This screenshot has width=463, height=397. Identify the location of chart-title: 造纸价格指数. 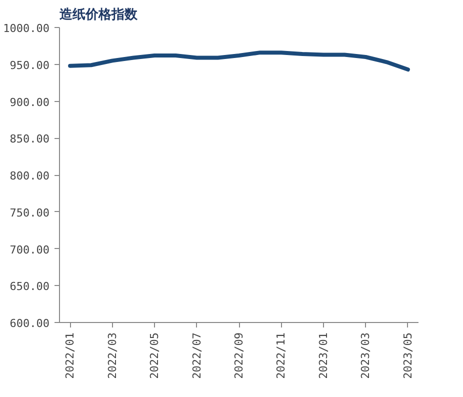
(98, 15).